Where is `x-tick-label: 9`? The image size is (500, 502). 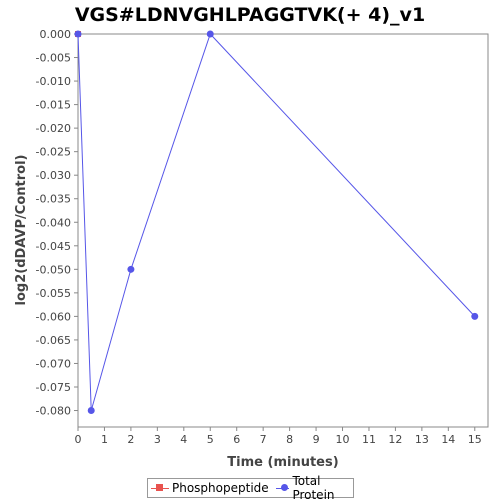 x-tick-label: 9 is located at coordinates (316, 439).